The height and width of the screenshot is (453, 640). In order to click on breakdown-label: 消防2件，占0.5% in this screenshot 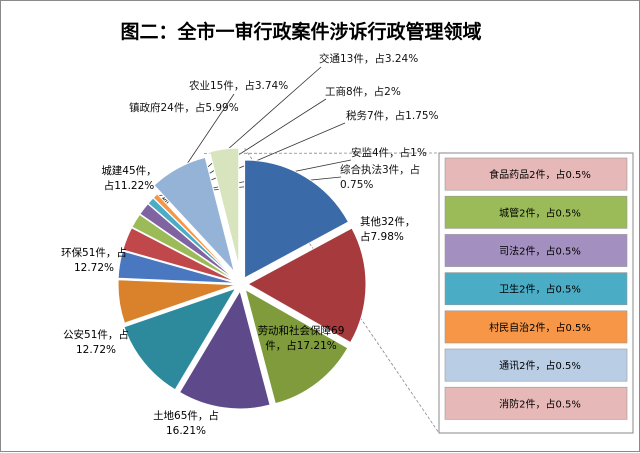, I will do `click(540, 403)`.